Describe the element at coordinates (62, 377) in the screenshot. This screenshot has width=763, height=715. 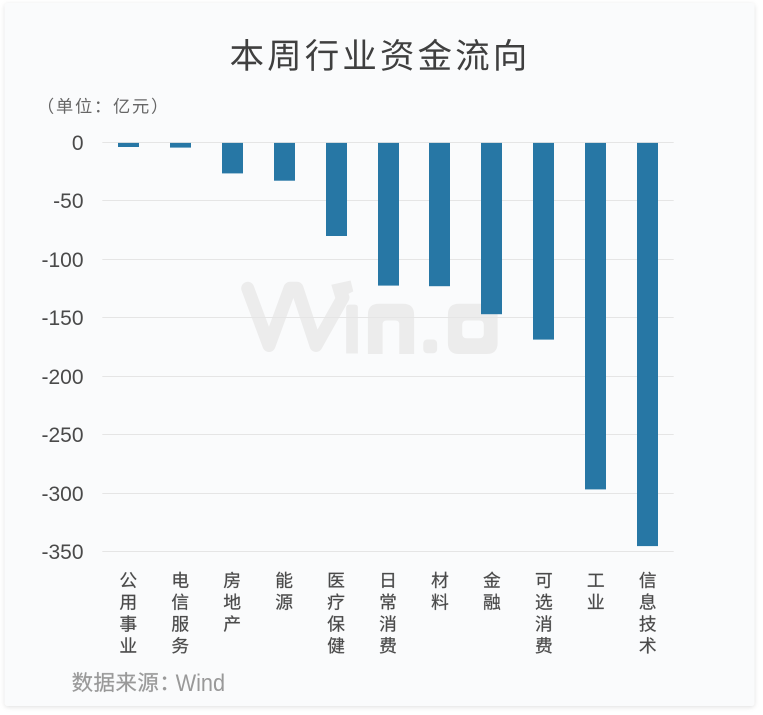
I see `svg-text: -200` at that location.